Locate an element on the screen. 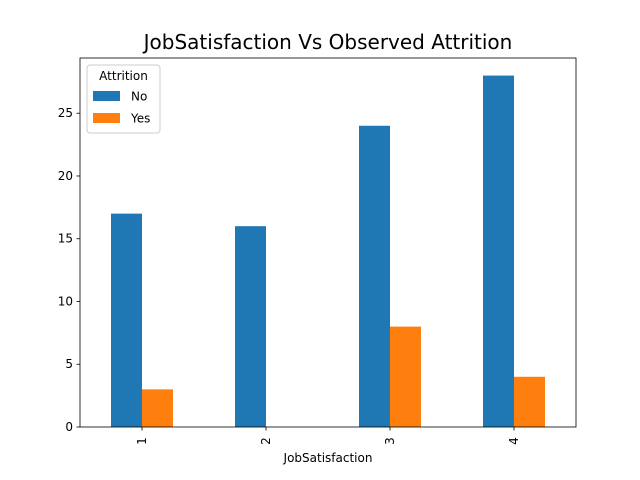  chart-title: JobSatisfaction Vs Observed Attrition is located at coordinates (327, 42).